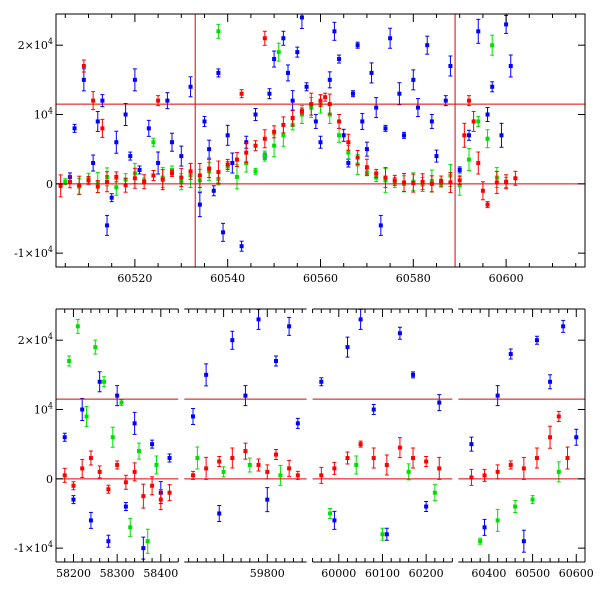 This screenshot has height=600, width=600. What do you see at coordinates (49, 479) in the screenshot?
I see `bottom-y-tick-label: 0` at bounding box center [49, 479].